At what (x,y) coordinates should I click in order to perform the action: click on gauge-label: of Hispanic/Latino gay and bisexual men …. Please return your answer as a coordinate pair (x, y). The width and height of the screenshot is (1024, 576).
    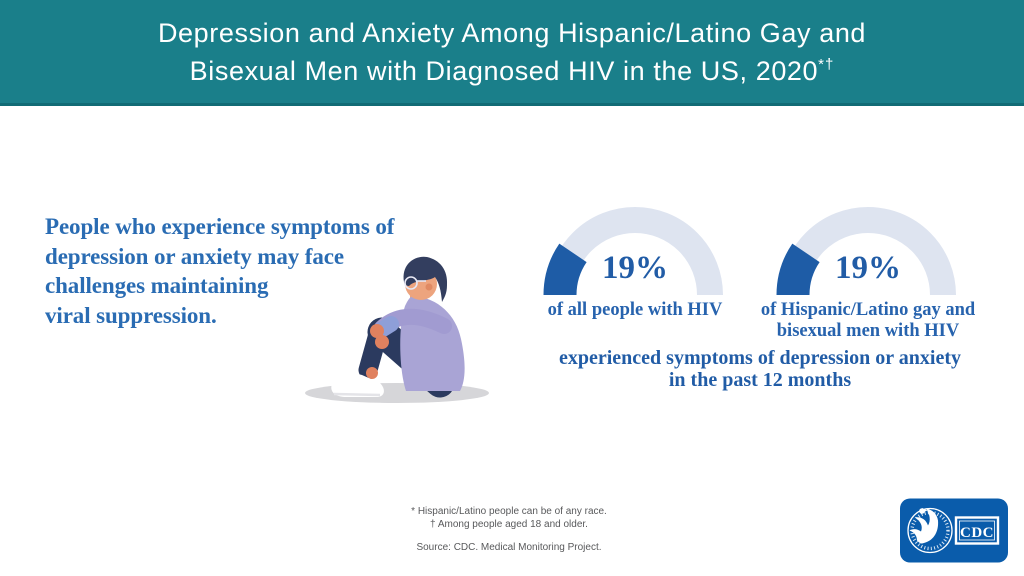
    Looking at the image, I should click on (868, 321).